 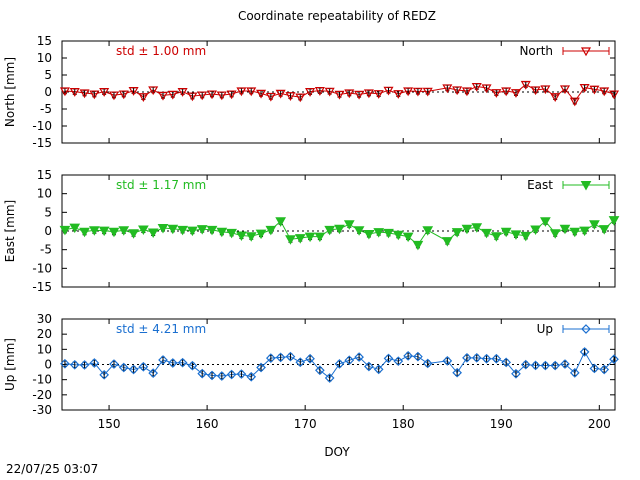 What do you see at coordinates (403, 424) in the screenshot?
I see `x-tick-label: 180` at bounding box center [403, 424].